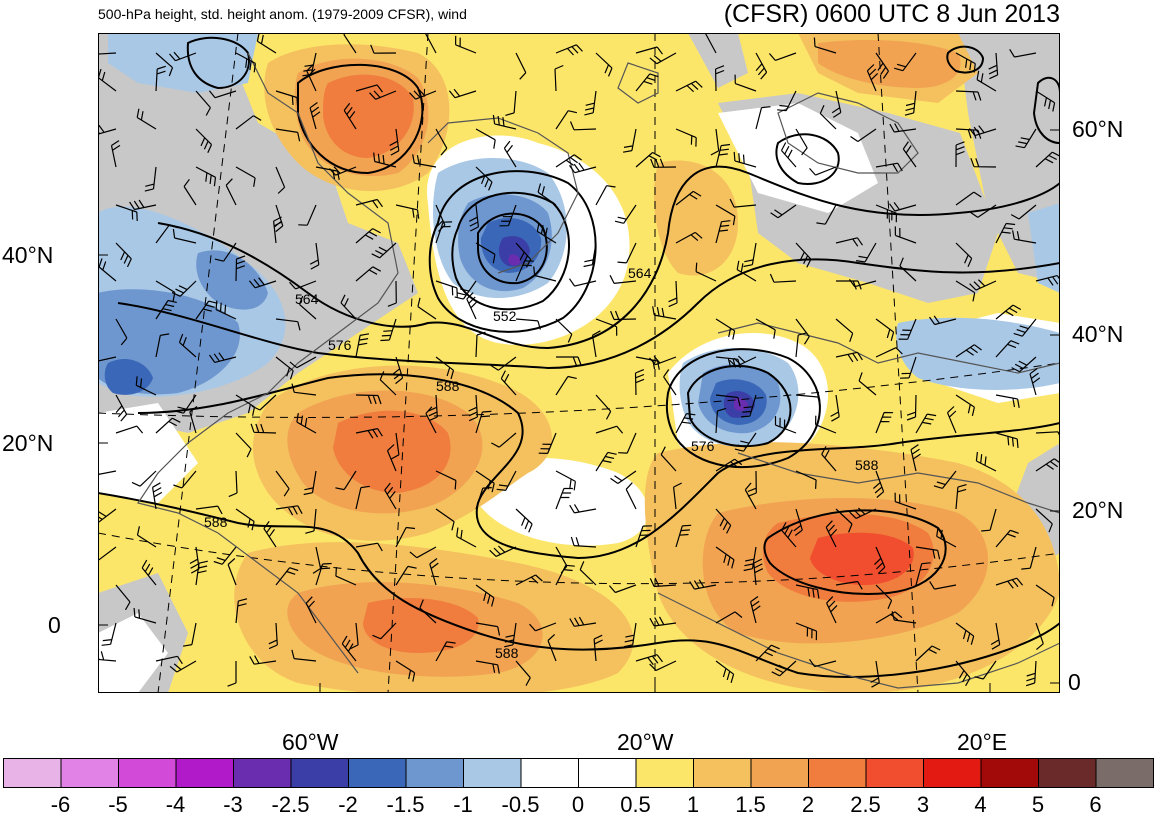 This screenshot has width=1160, height=818. Describe the element at coordinates (865, 804) in the screenshot. I see `colorbar-tick-label: 2.5` at that location.